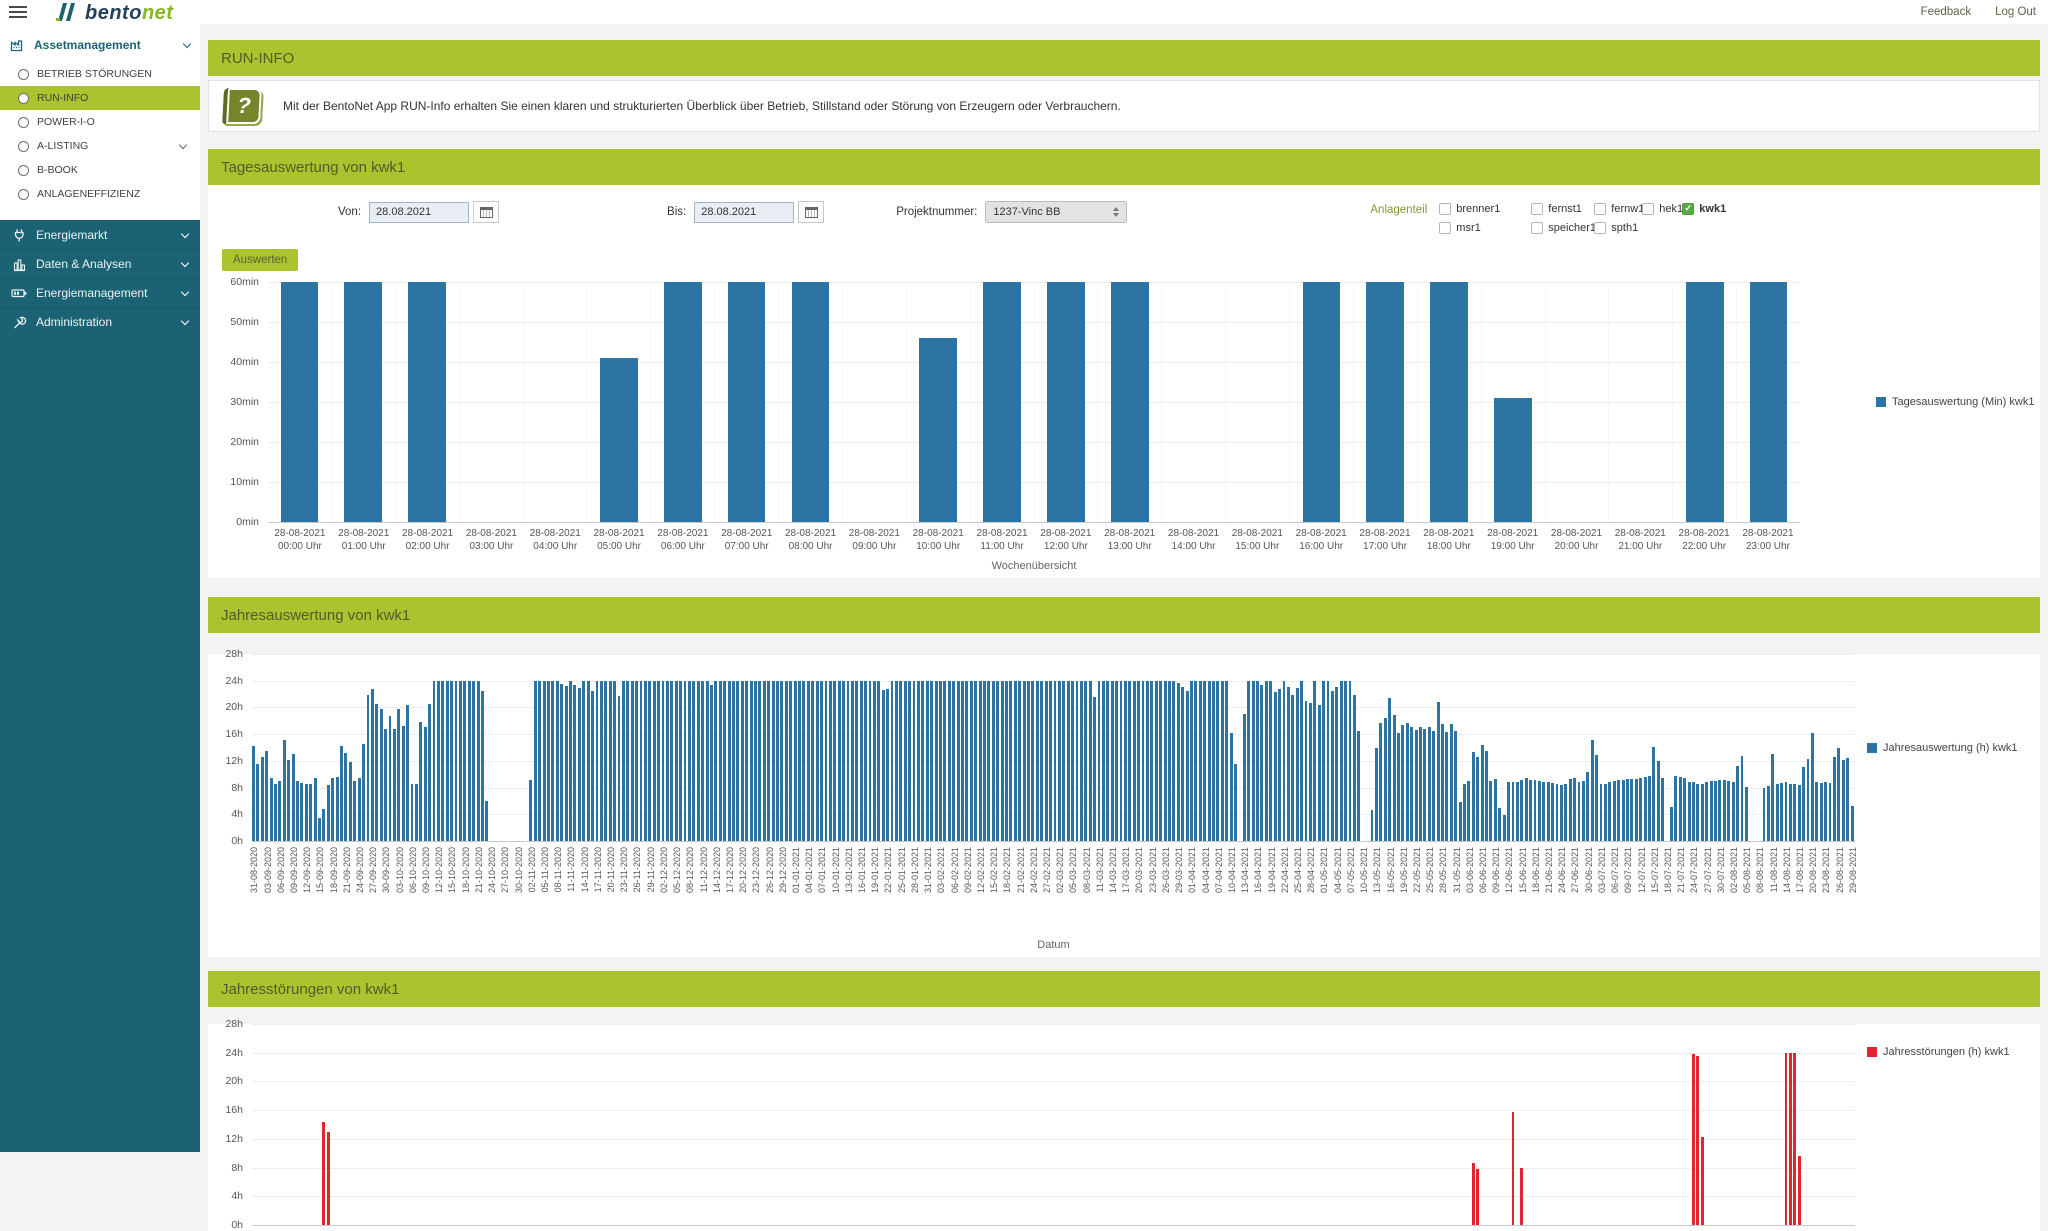  Describe the element at coordinates (1717, 208) in the screenshot. I see `checkbox-kwk1: kwk1` at that location.